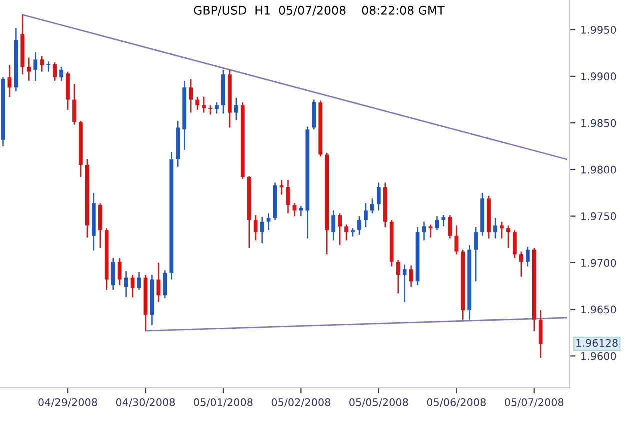 The height and width of the screenshot is (431, 625). What do you see at coordinates (146, 403) in the screenshot?
I see `x-tick-label: 04/30/2008` at bounding box center [146, 403].